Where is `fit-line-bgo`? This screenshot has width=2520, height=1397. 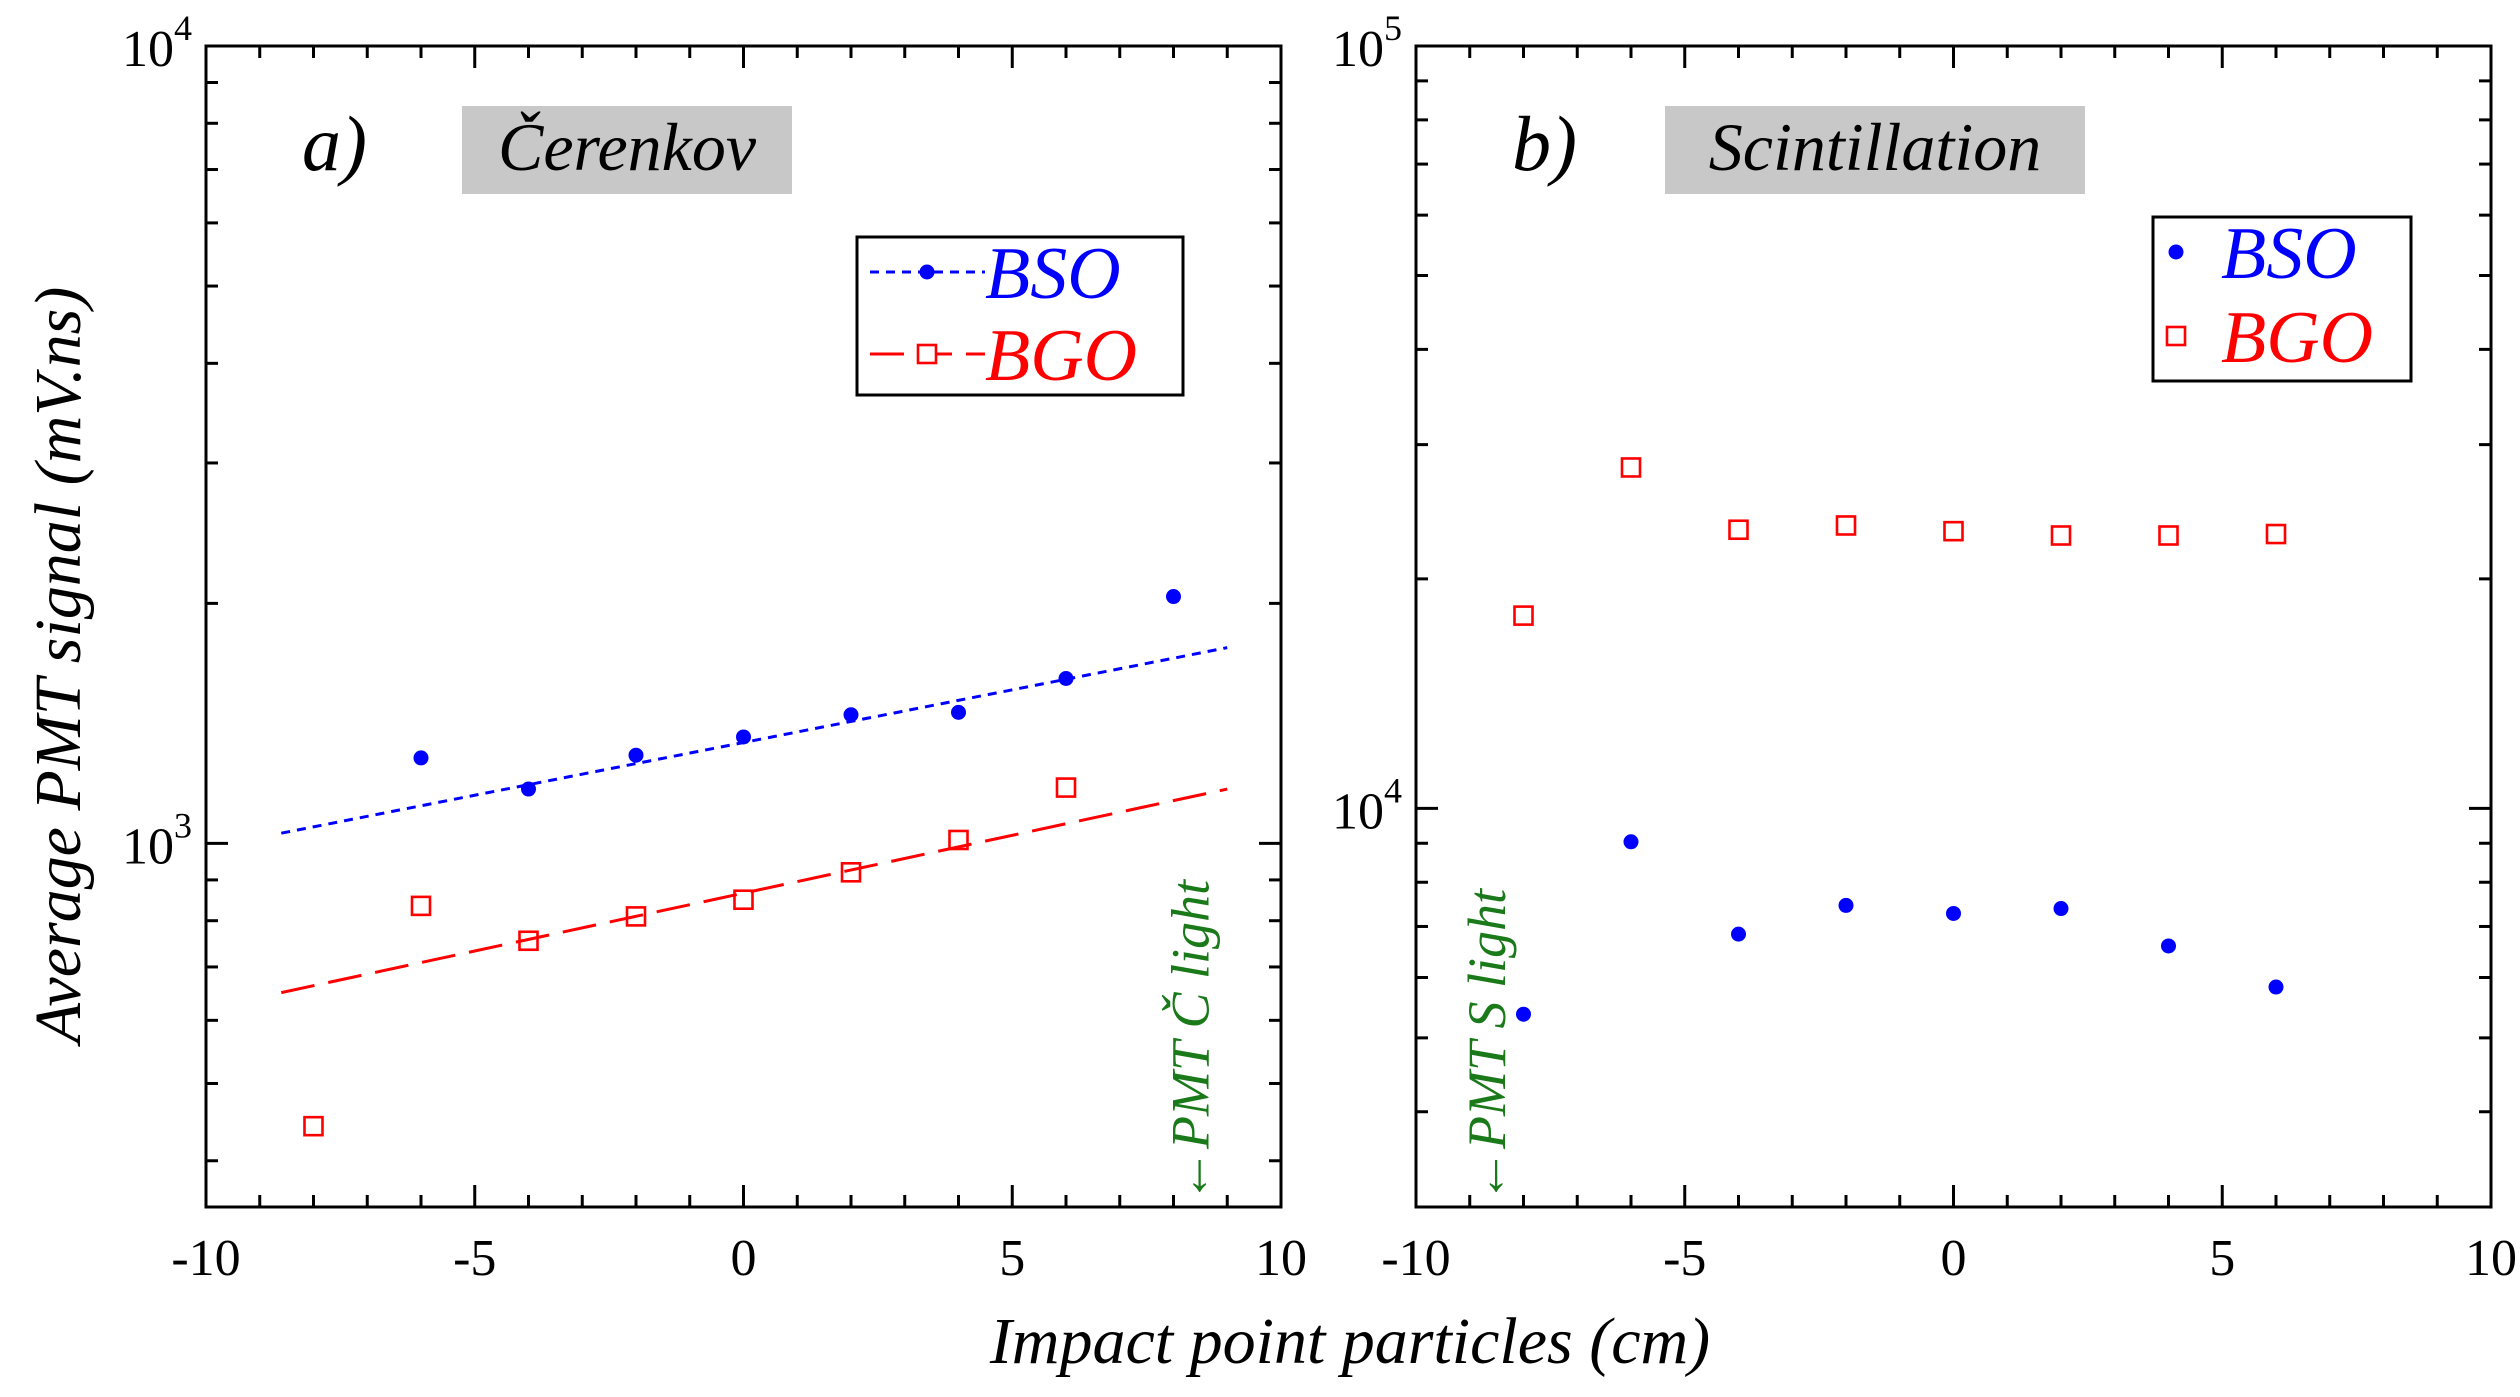
fit-line-bgo is located at coordinates (754, 891).